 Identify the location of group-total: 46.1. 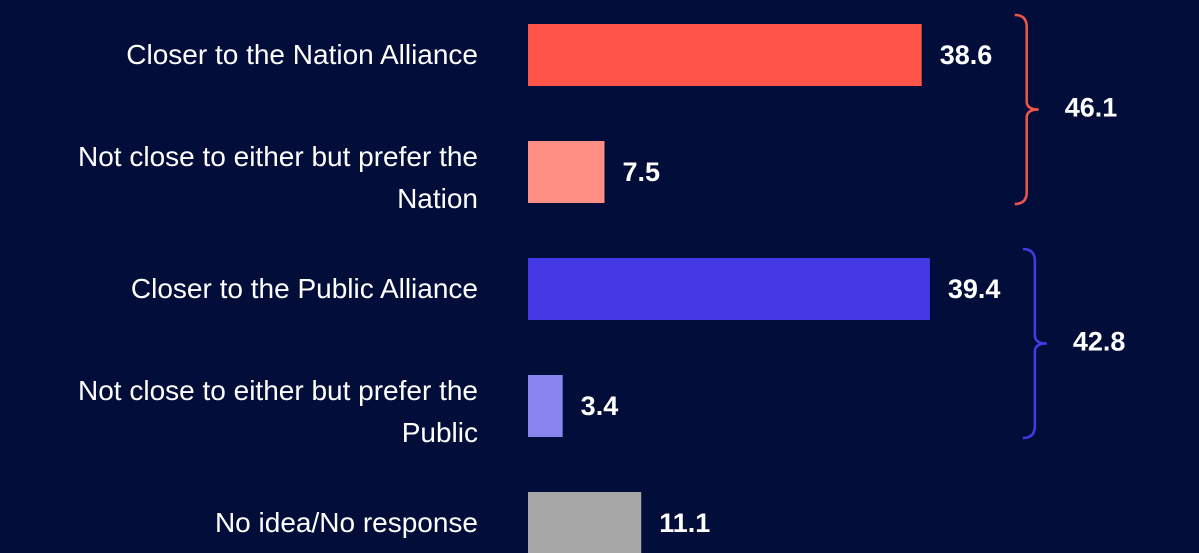
(1091, 108).